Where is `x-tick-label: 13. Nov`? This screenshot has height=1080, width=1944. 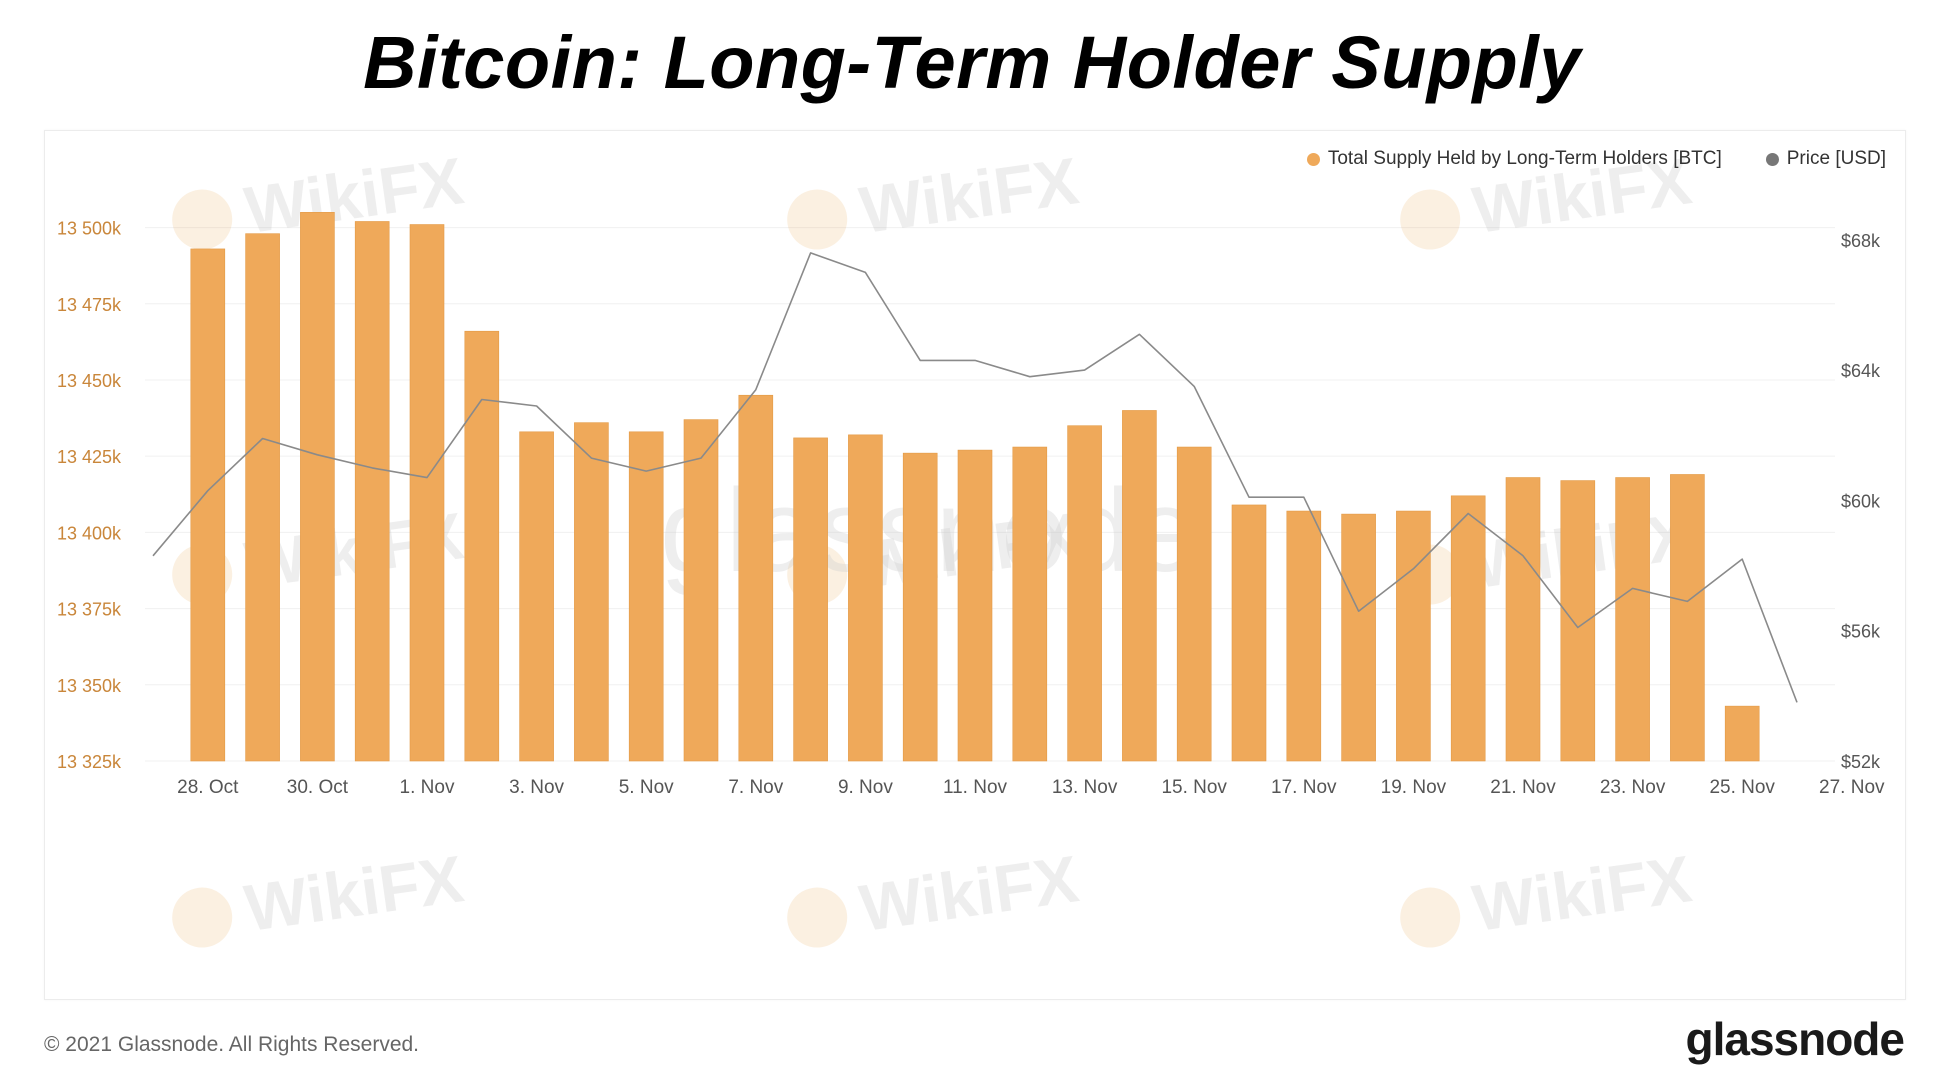 x-tick-label: 13. Nov is located at coordinates (1085, 787).